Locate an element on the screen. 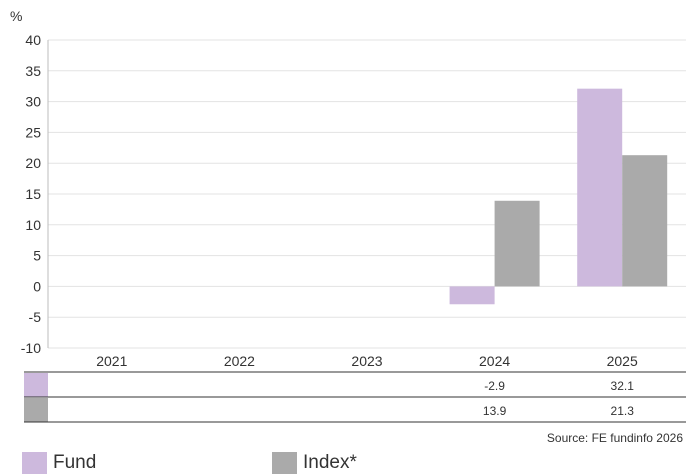 The width and height of the screenshot is (687, 475). y-tick-label: 0 is located at coordinates (37, 286).